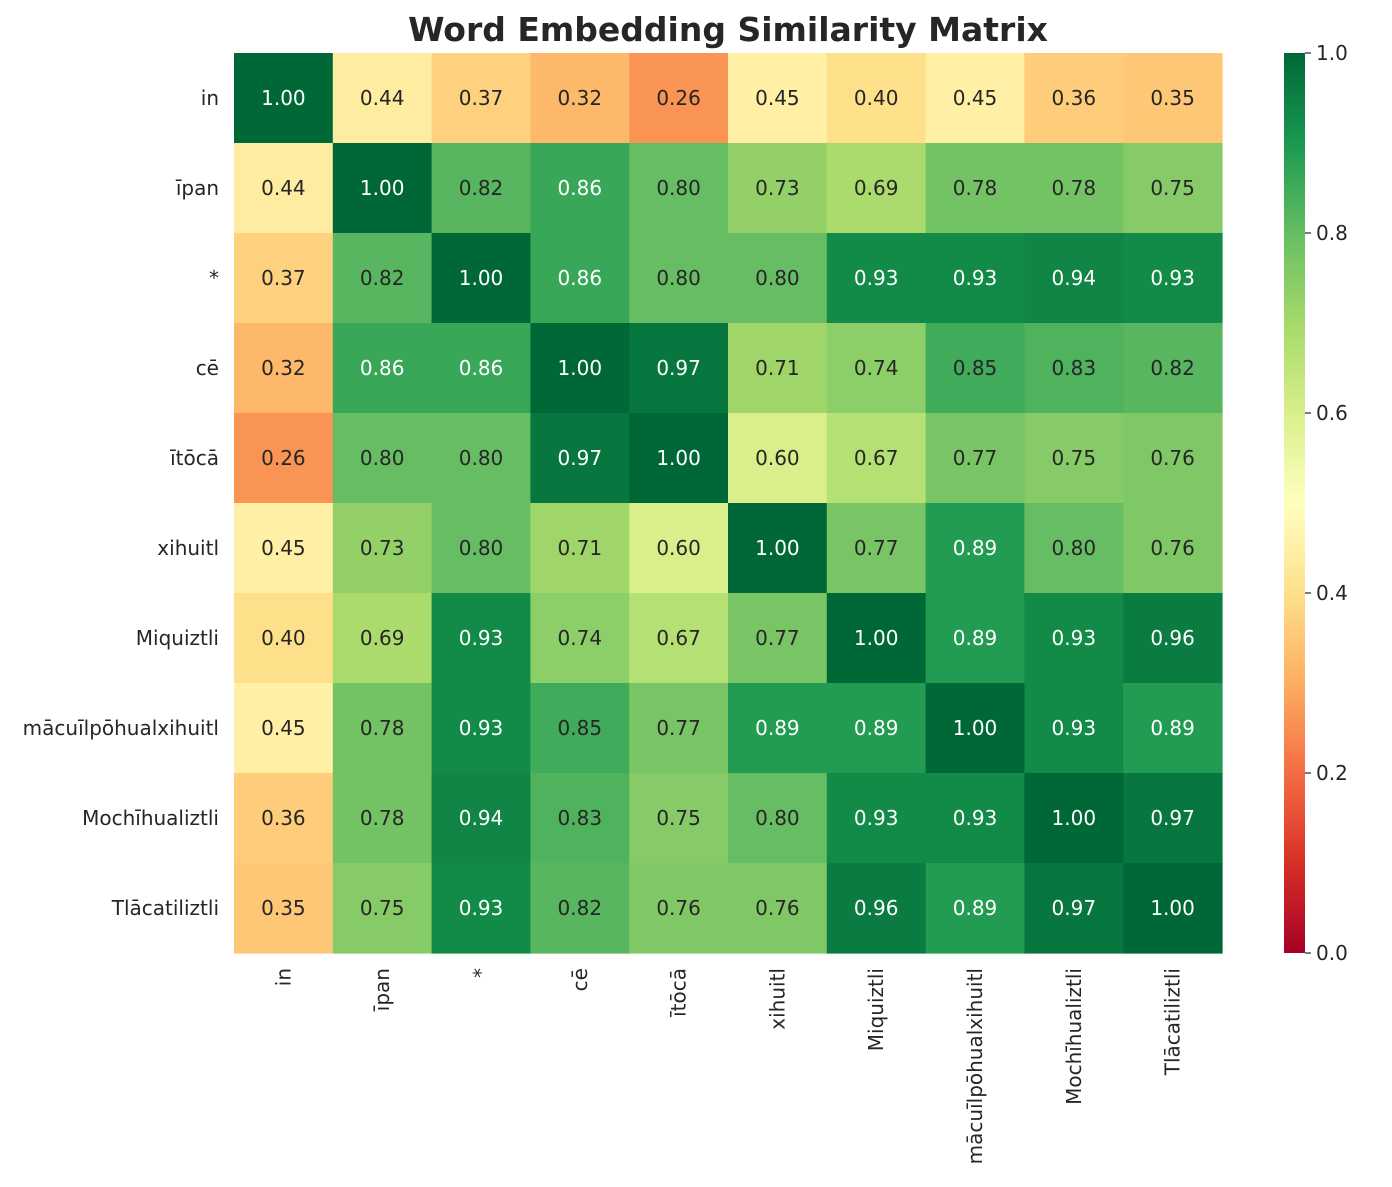 This screenshot has height=1187, width=1392. I want to click on colorbar-tick-label: 0.0, so click(1332, 953).